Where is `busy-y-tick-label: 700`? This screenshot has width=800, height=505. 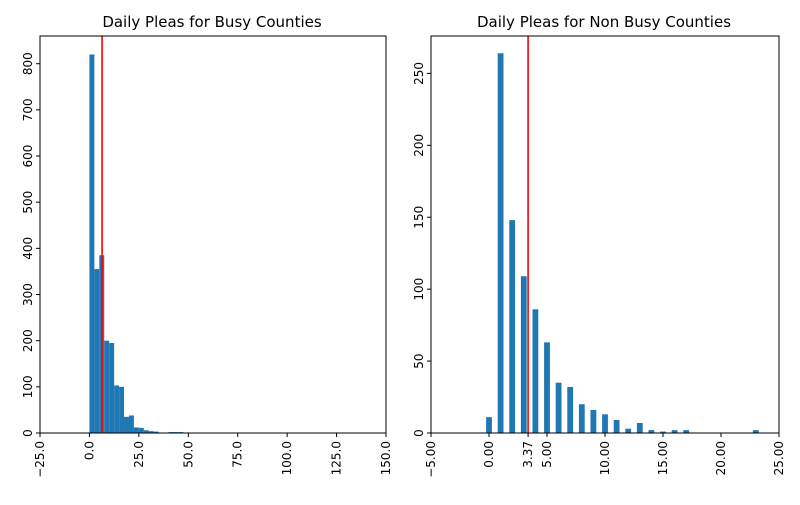 busy-y-tick-label: 700 is located at coordinates (28, 109).